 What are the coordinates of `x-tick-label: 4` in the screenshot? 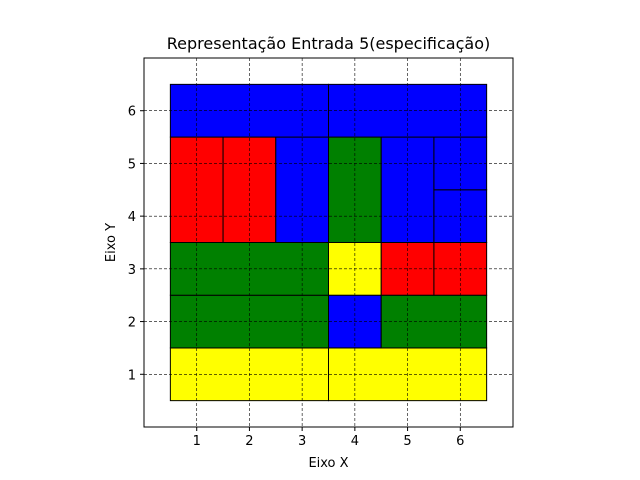 It's located at (355, 441).